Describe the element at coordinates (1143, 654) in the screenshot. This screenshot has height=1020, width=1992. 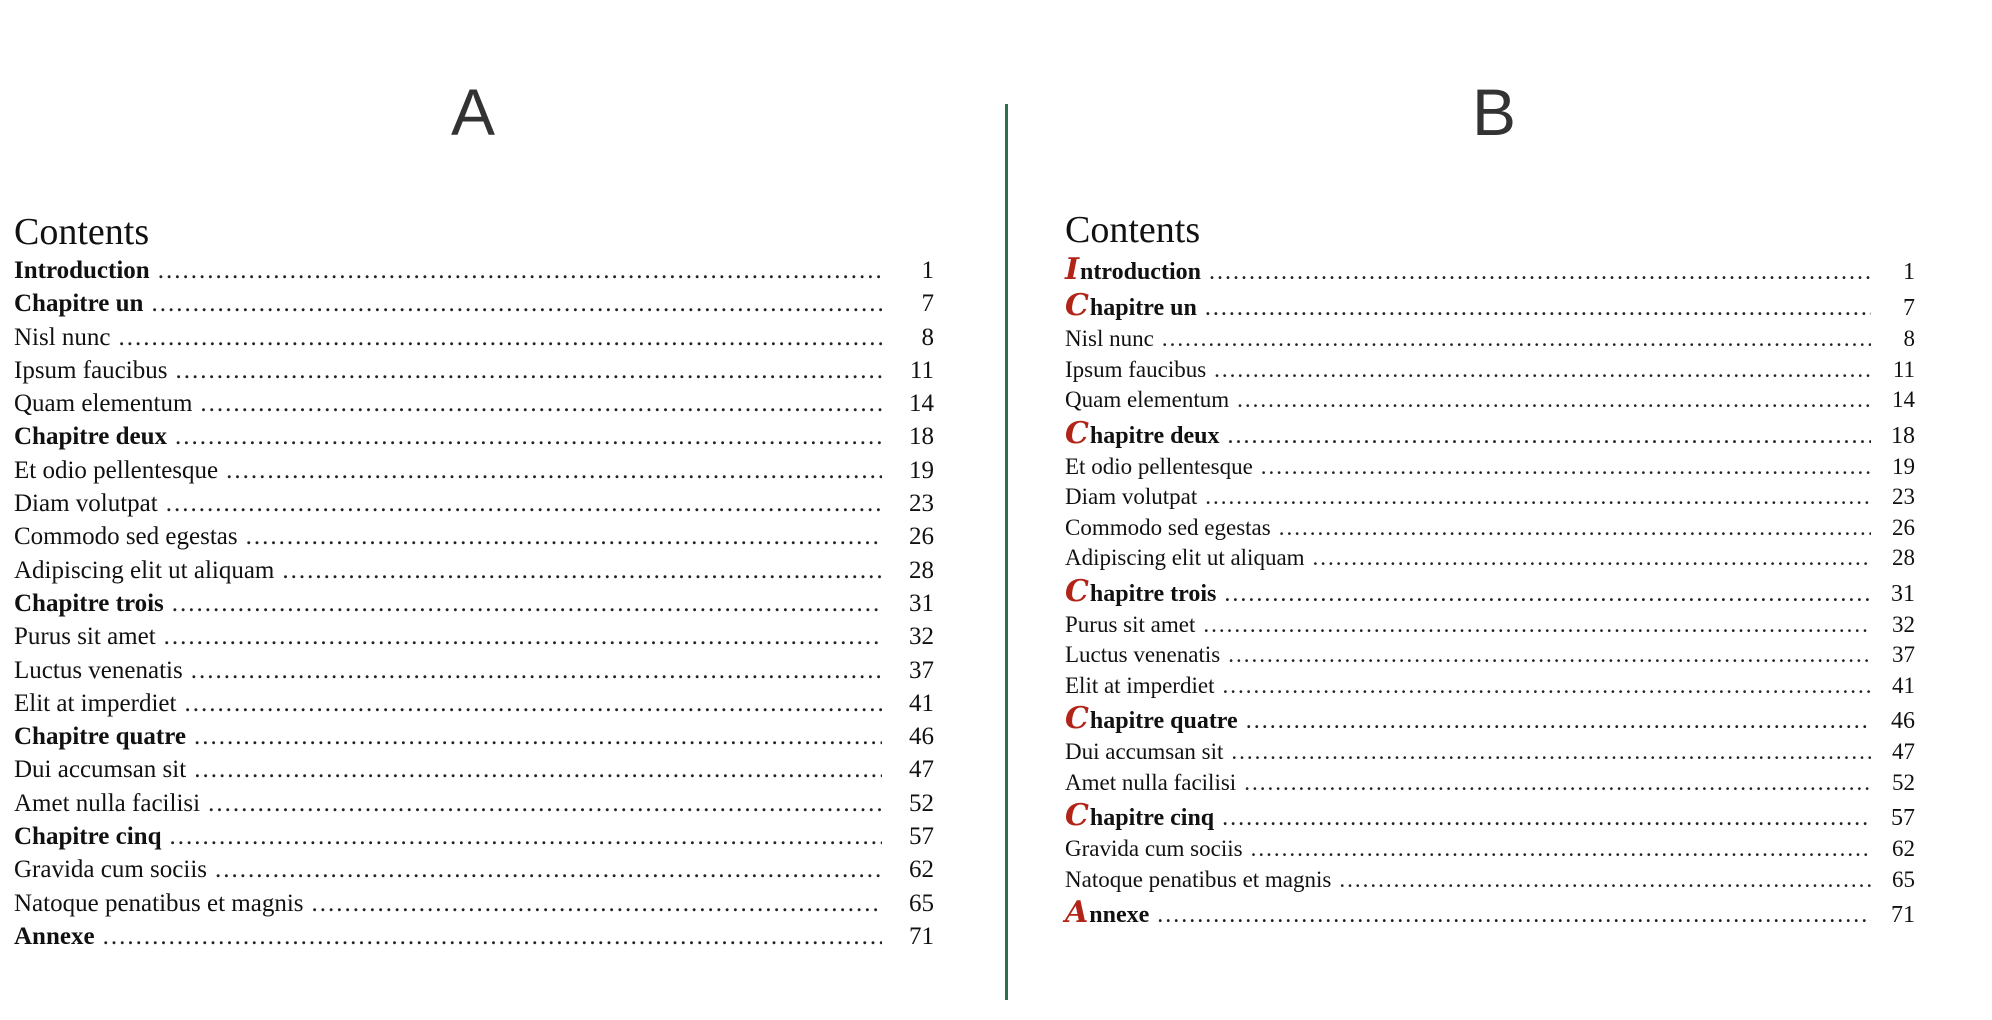
I see `toc-entry-label: Luctus venenatis` at that location.